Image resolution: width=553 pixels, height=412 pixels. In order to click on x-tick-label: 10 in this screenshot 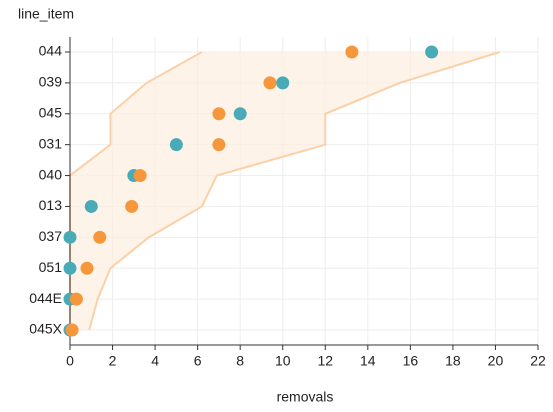, I will do `click(283, 361)`.